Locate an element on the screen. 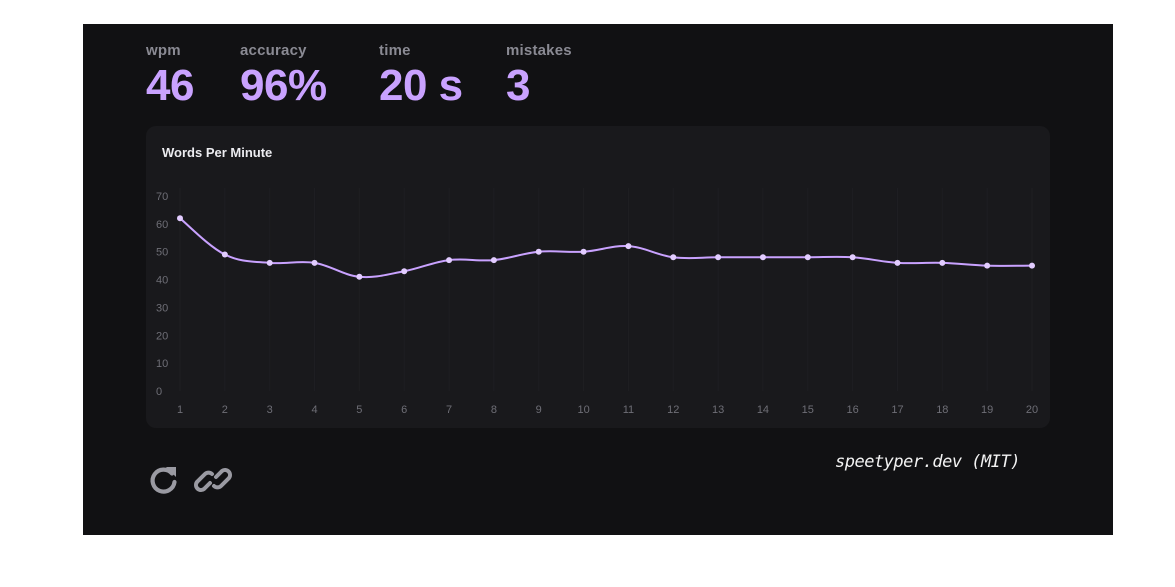 The image size is (1175, 587). x-tick-label: 15 is located at coordinates (808, 410).